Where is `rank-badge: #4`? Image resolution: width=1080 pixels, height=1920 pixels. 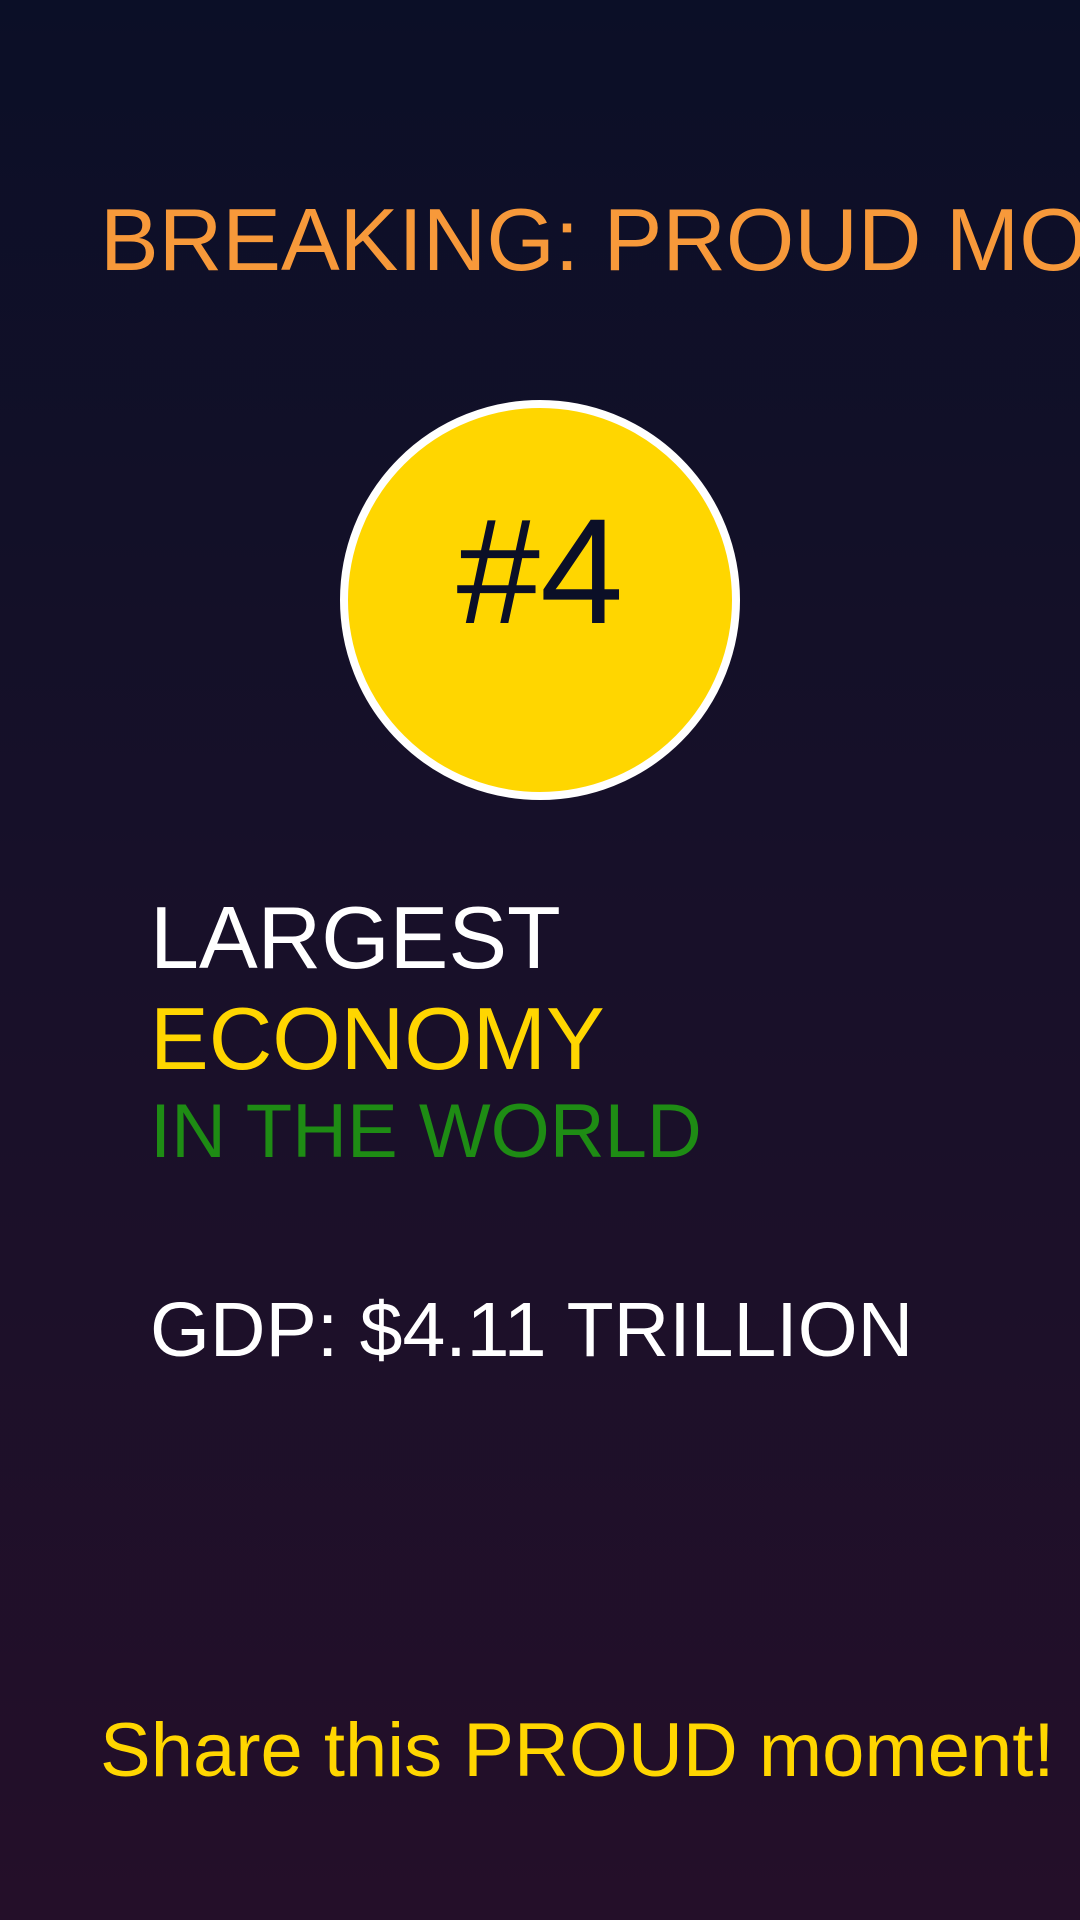
rank-badge: #4 is located at coordinates (540, 600).